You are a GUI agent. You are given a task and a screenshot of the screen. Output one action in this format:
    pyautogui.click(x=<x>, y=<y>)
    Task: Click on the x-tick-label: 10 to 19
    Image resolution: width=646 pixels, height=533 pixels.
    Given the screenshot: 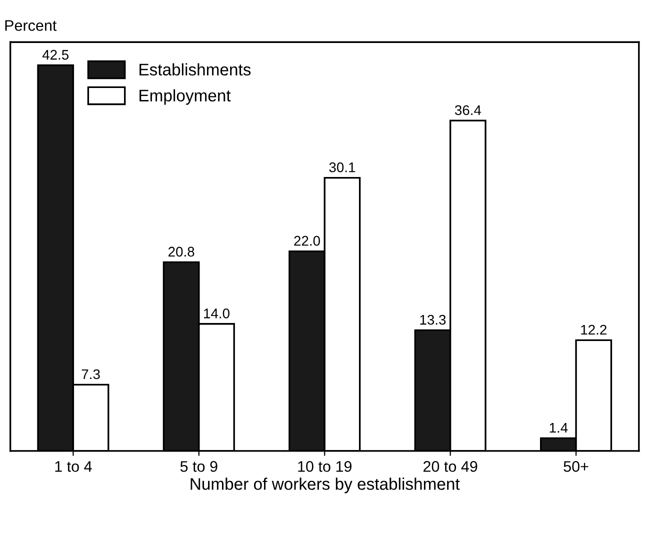 What is the action you would take?
    pyautogui.click(x=325, y=466)
    